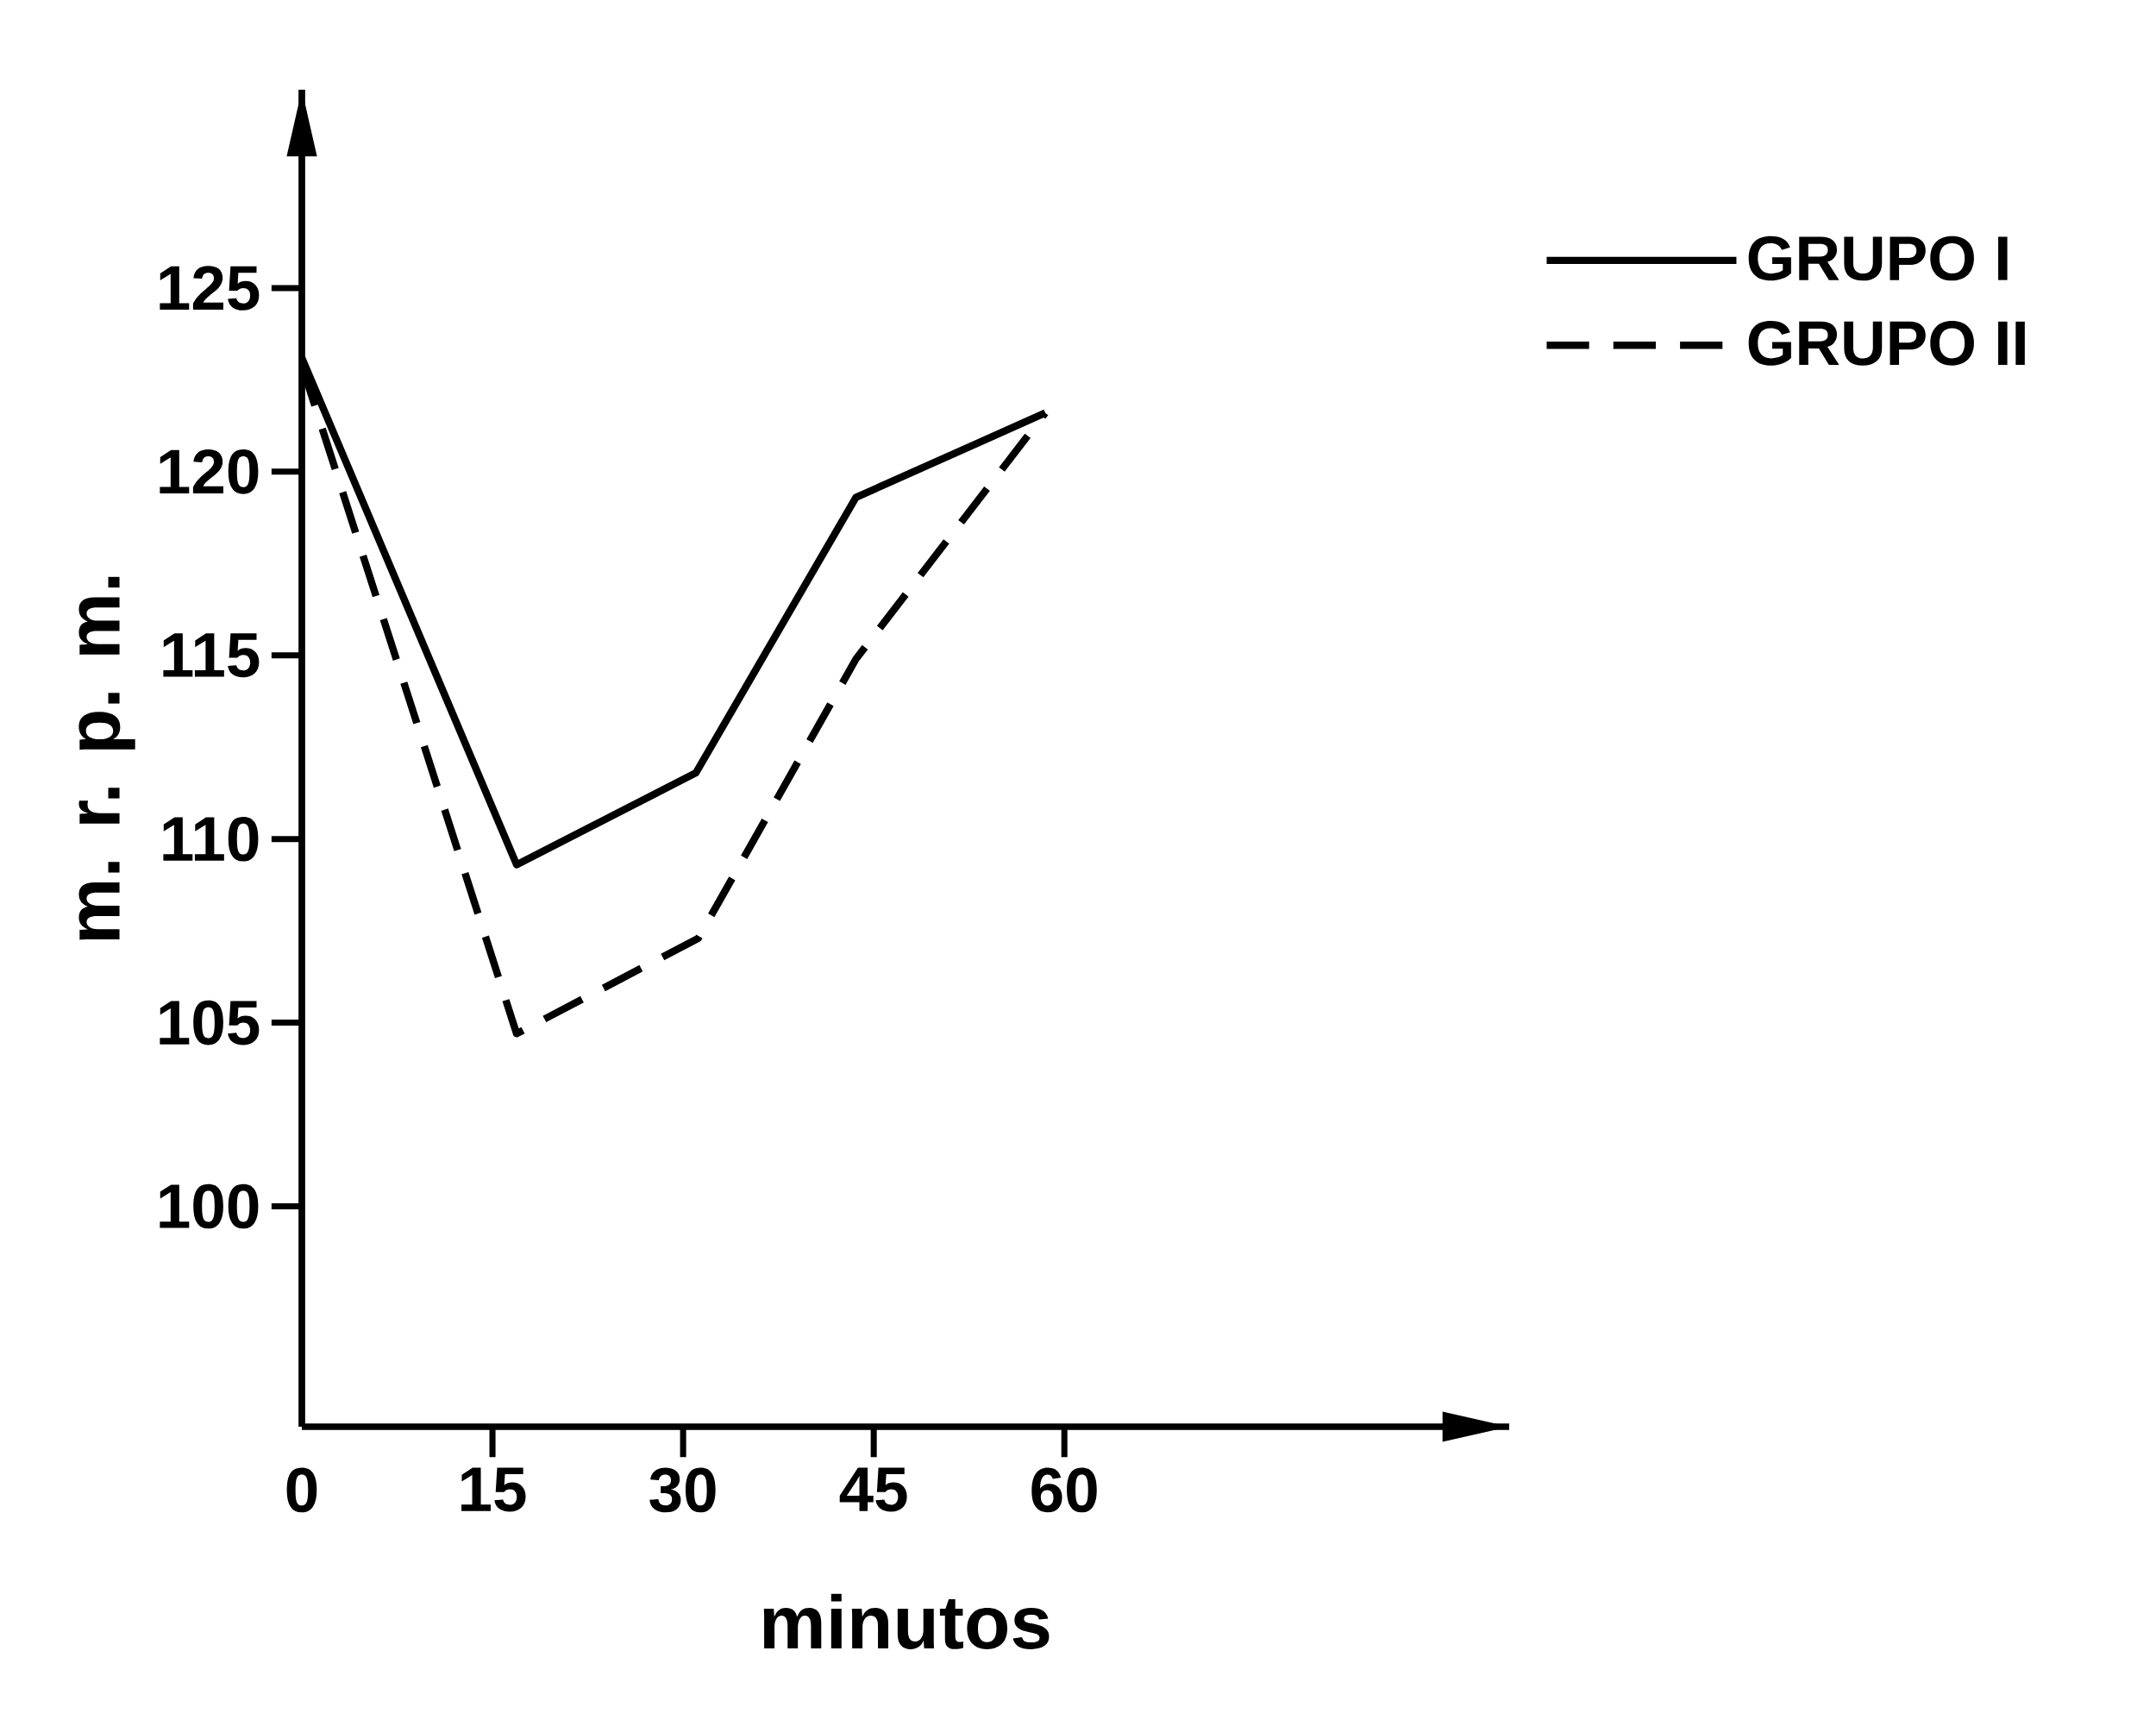 The image size is (2156, 1720). I want to click on y-axis-title: m. r. p. m., so click(106, 758).